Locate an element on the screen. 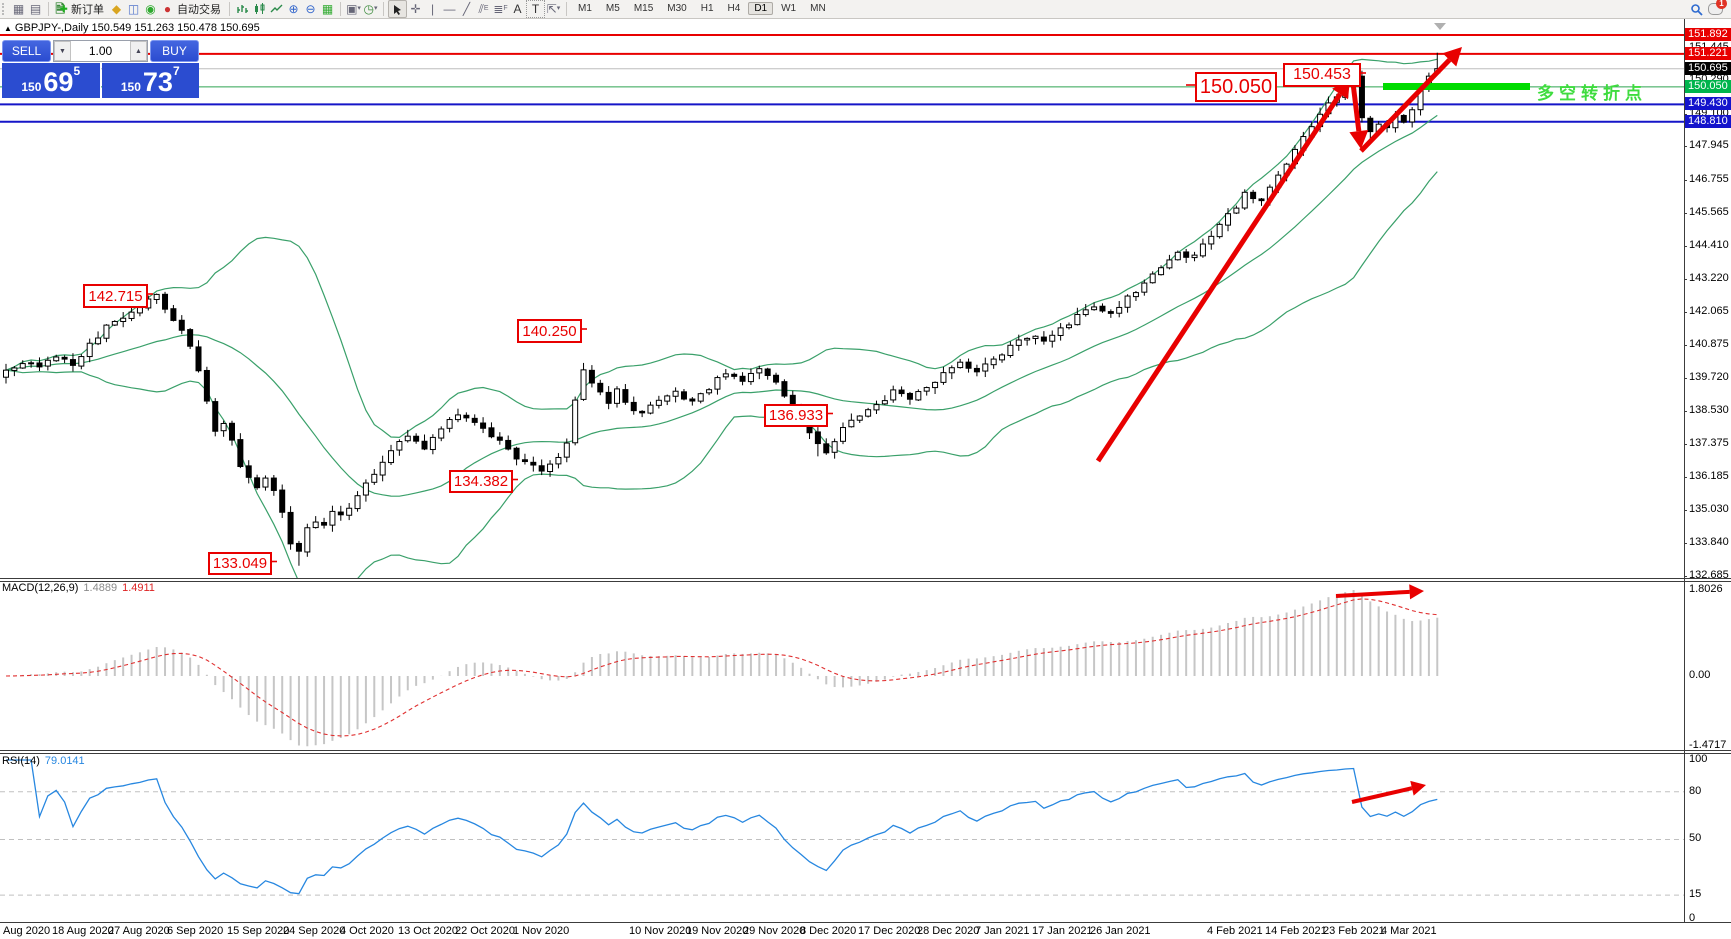 The width and height of the screenshot is (1731, 939). price-annotation-150.453: 150.453 is located at coordinates (1322, 75).